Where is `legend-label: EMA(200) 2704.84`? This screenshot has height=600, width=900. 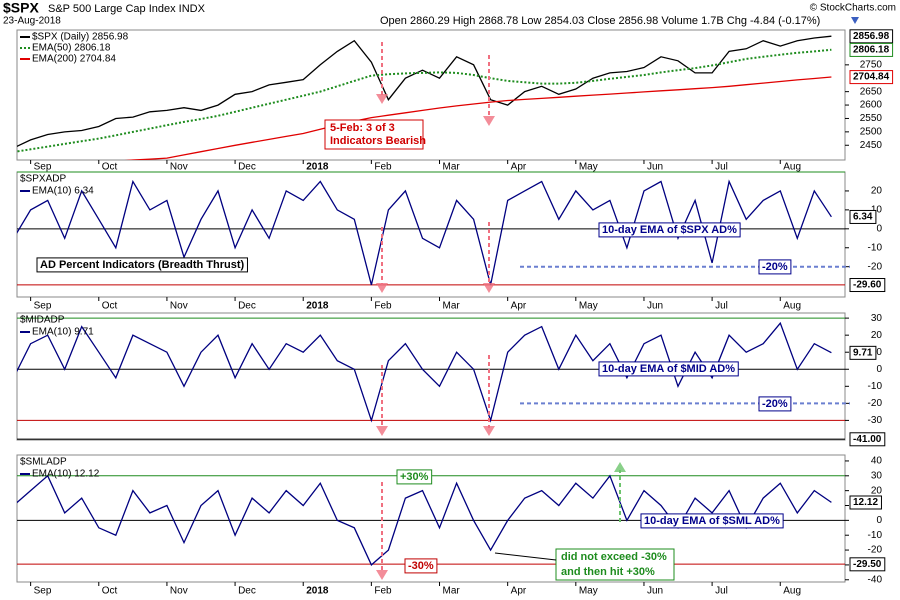 legend-label: EMA(200) 2704.84 is located at coordinates (74, 59).